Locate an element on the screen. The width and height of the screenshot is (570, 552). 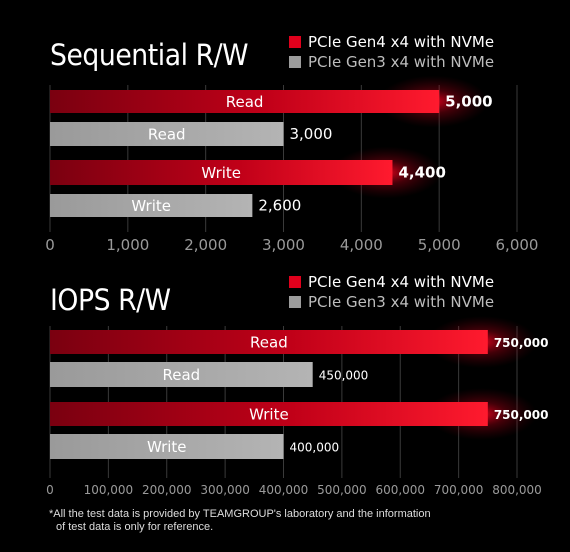
x-tick-label: 500,000 is located at coordinates (342, 490).